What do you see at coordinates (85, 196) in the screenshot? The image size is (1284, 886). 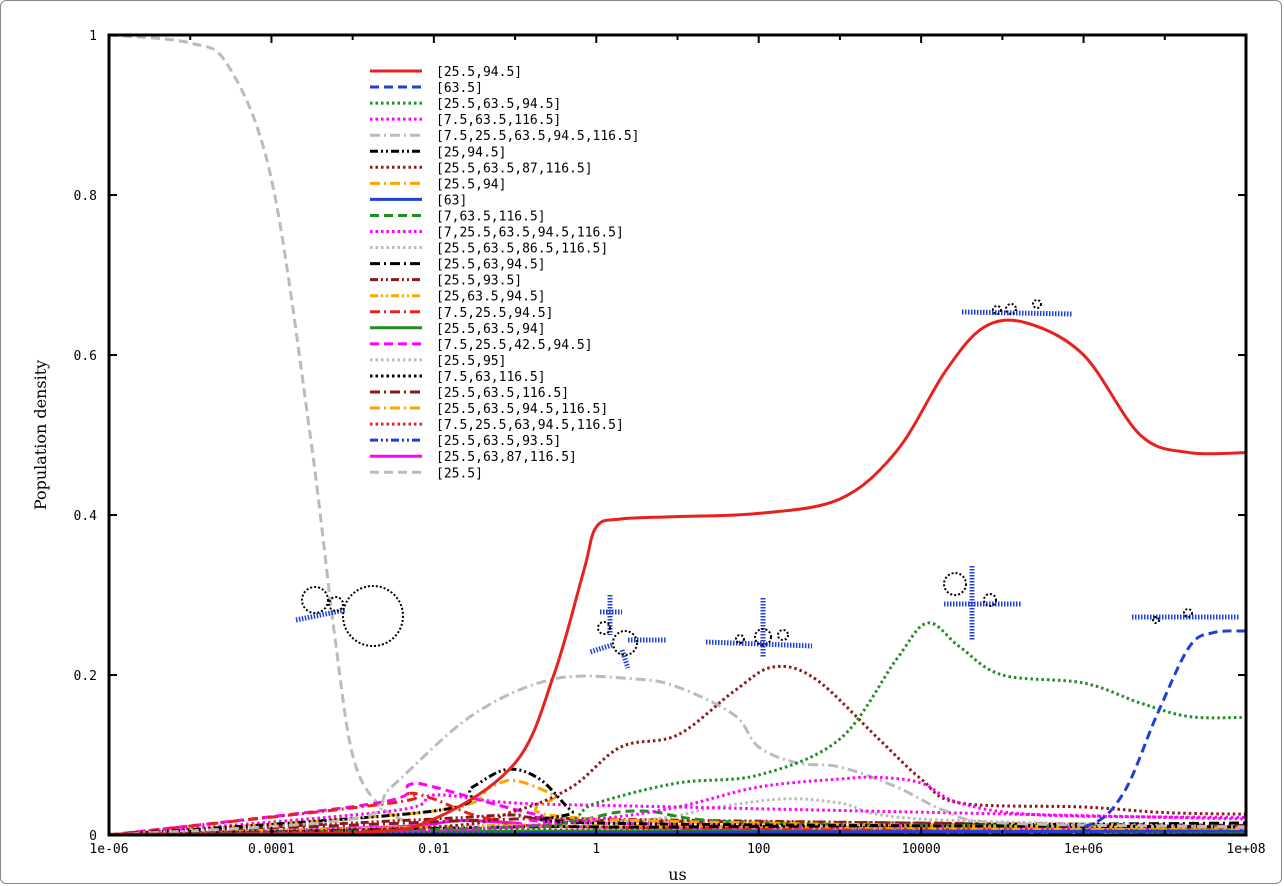 I see `y-tick-label: 0.8` at bounding box center [85, 196].